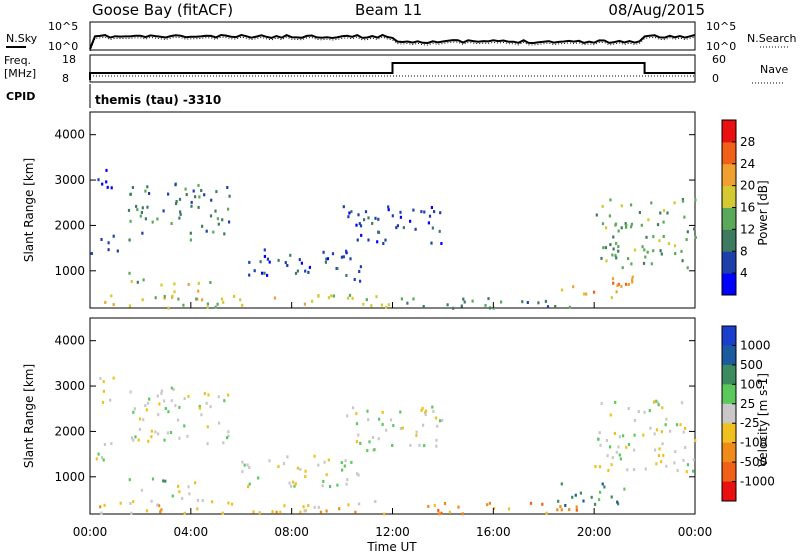  Describe the element at coordinates (392, 71) in the screenshot. I see `frequency-line` at that location.